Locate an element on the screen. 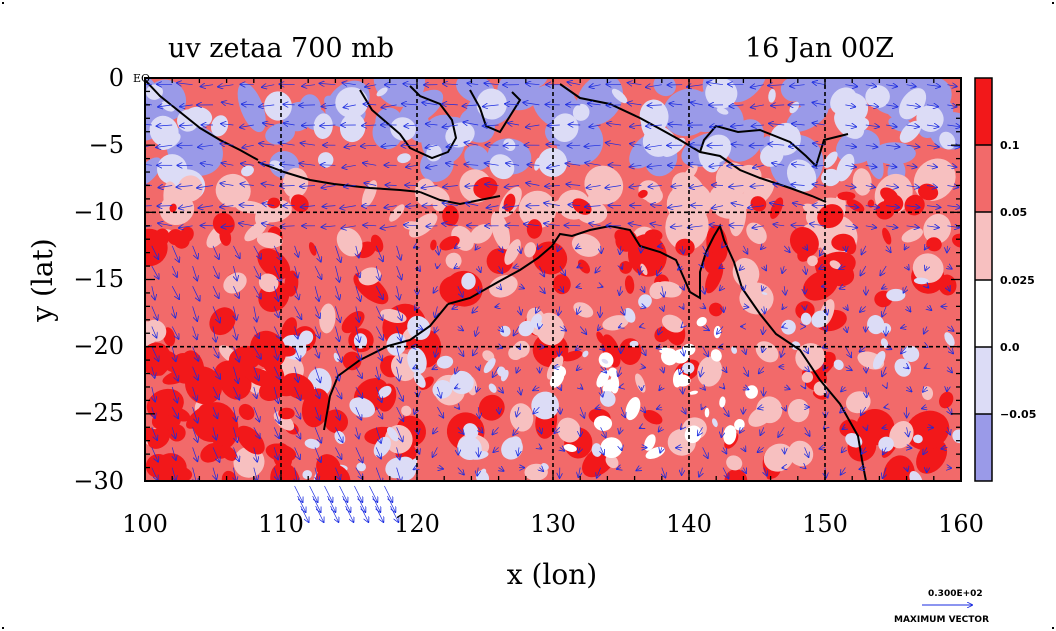  x-tick-label: 100 is located at coordinates (145, 524).